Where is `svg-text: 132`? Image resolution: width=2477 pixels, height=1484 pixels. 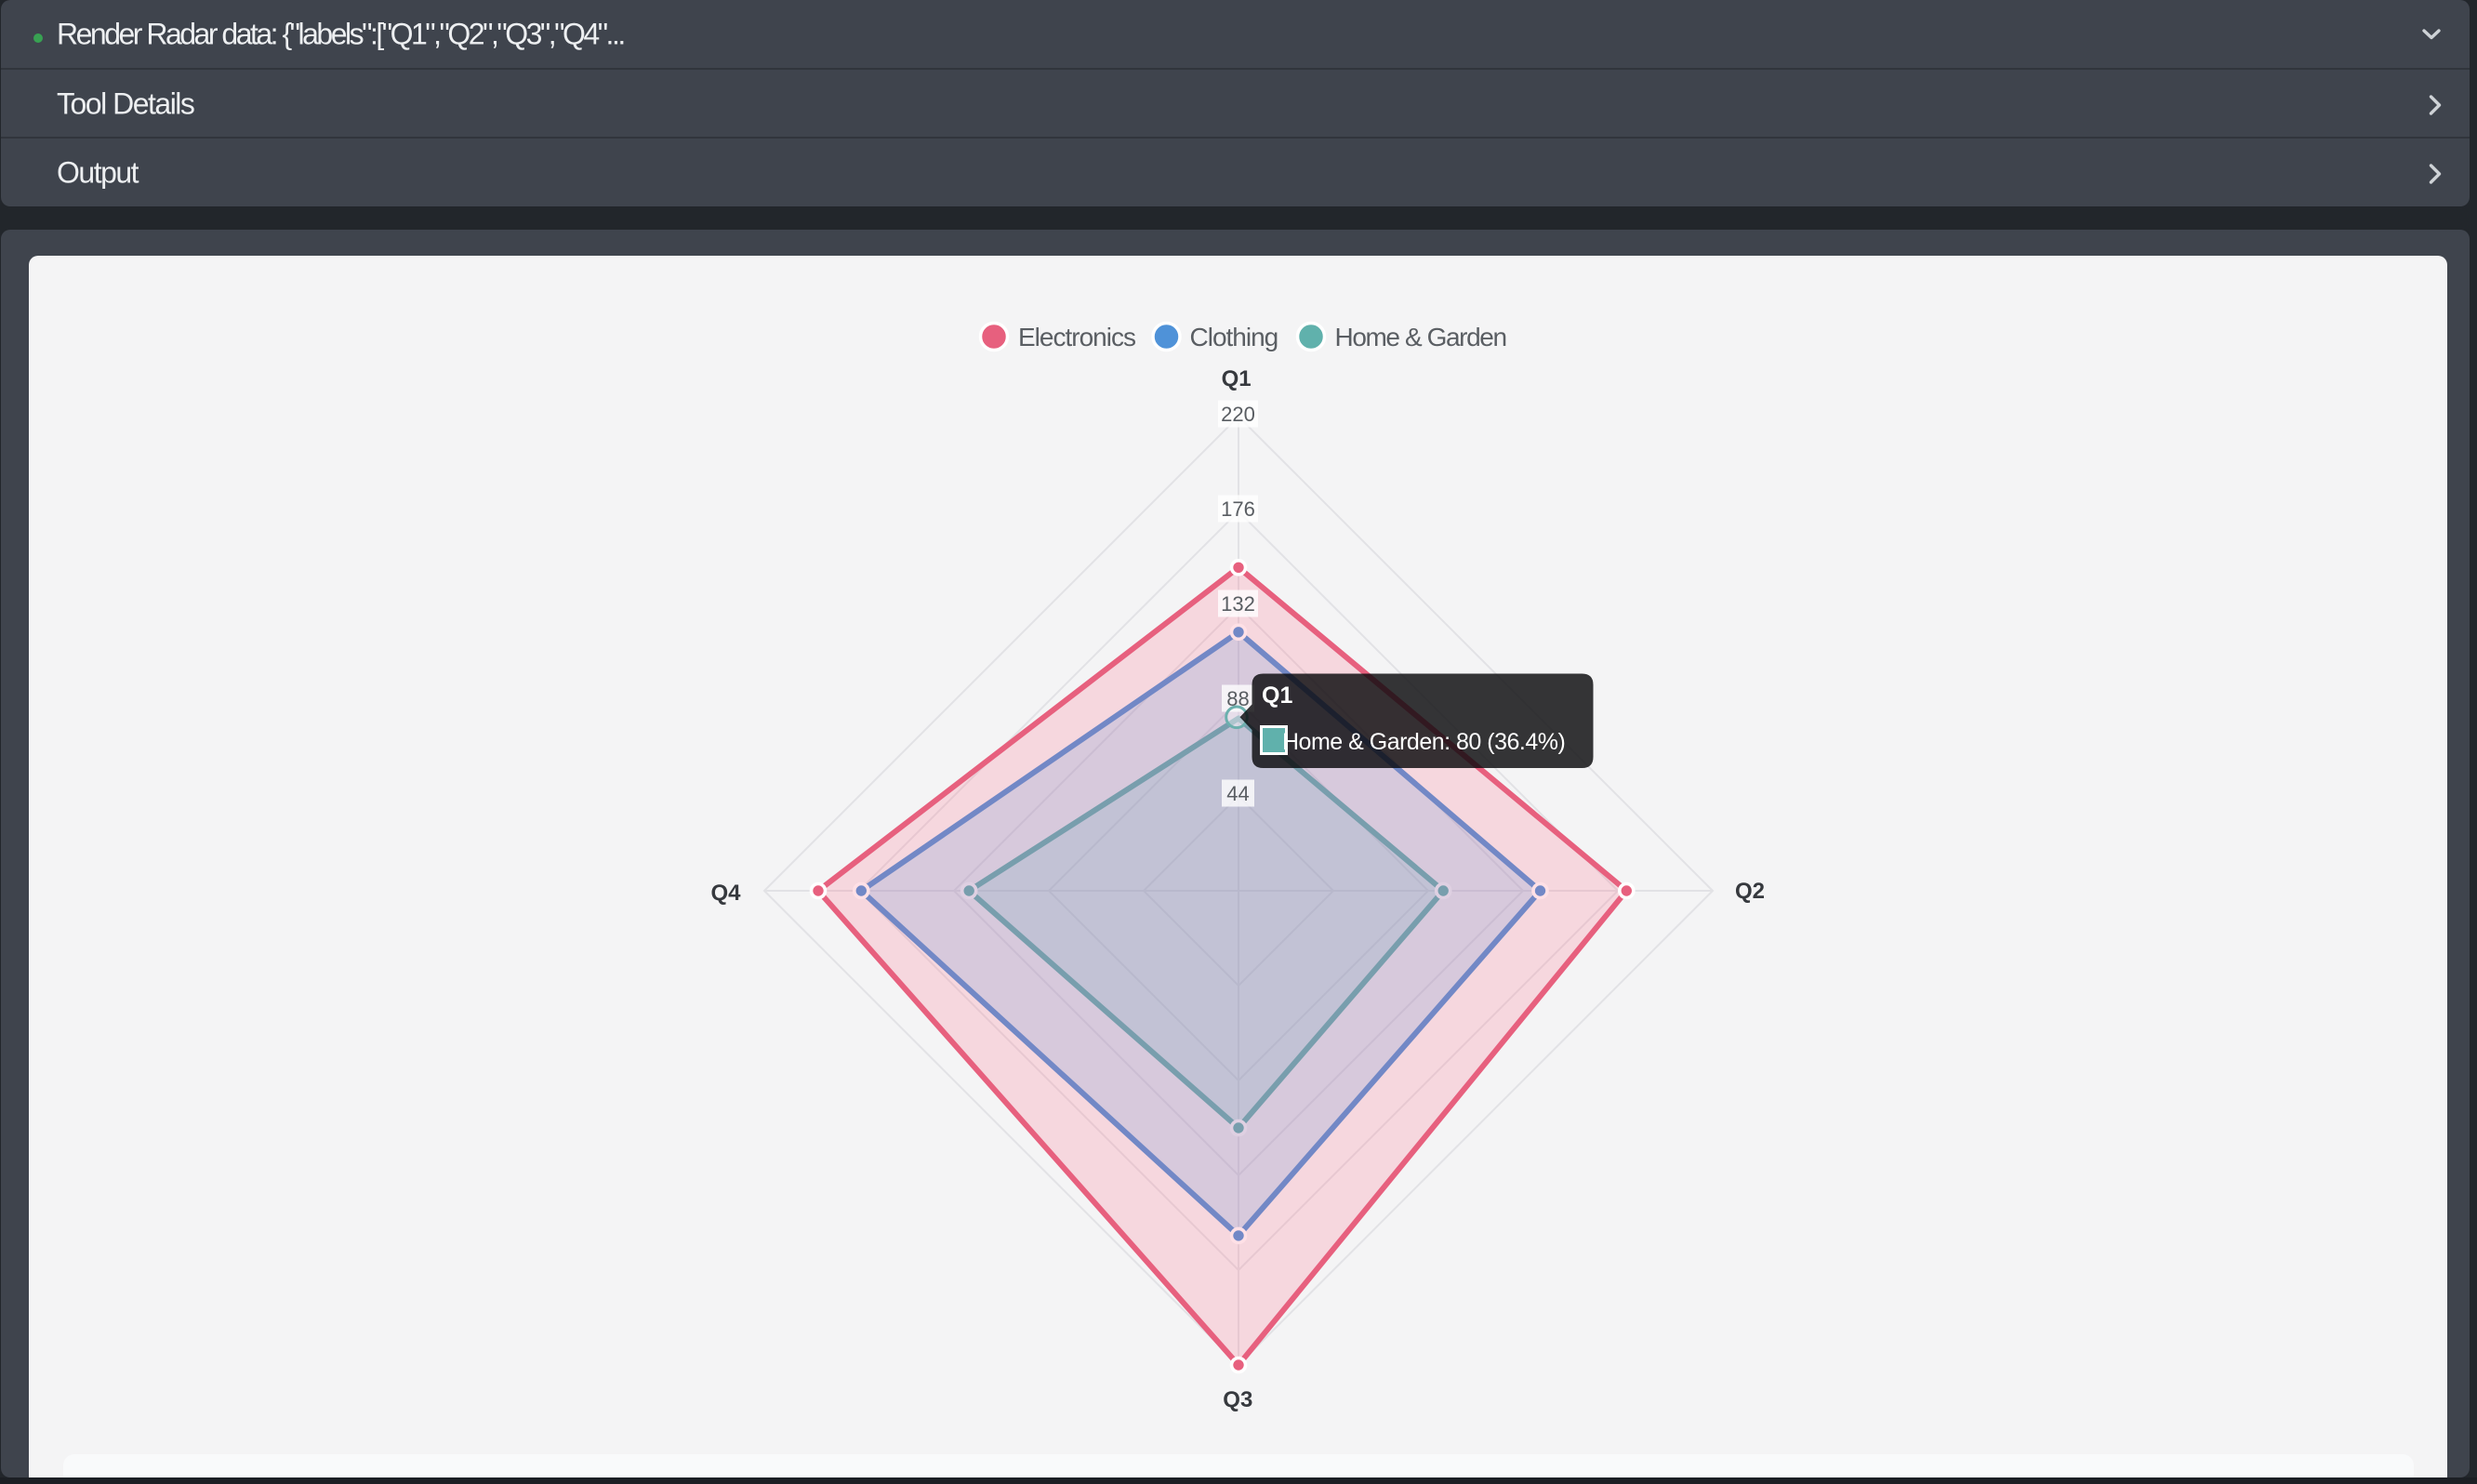
svg-text: 132 is located at coordinates (1238, 604).